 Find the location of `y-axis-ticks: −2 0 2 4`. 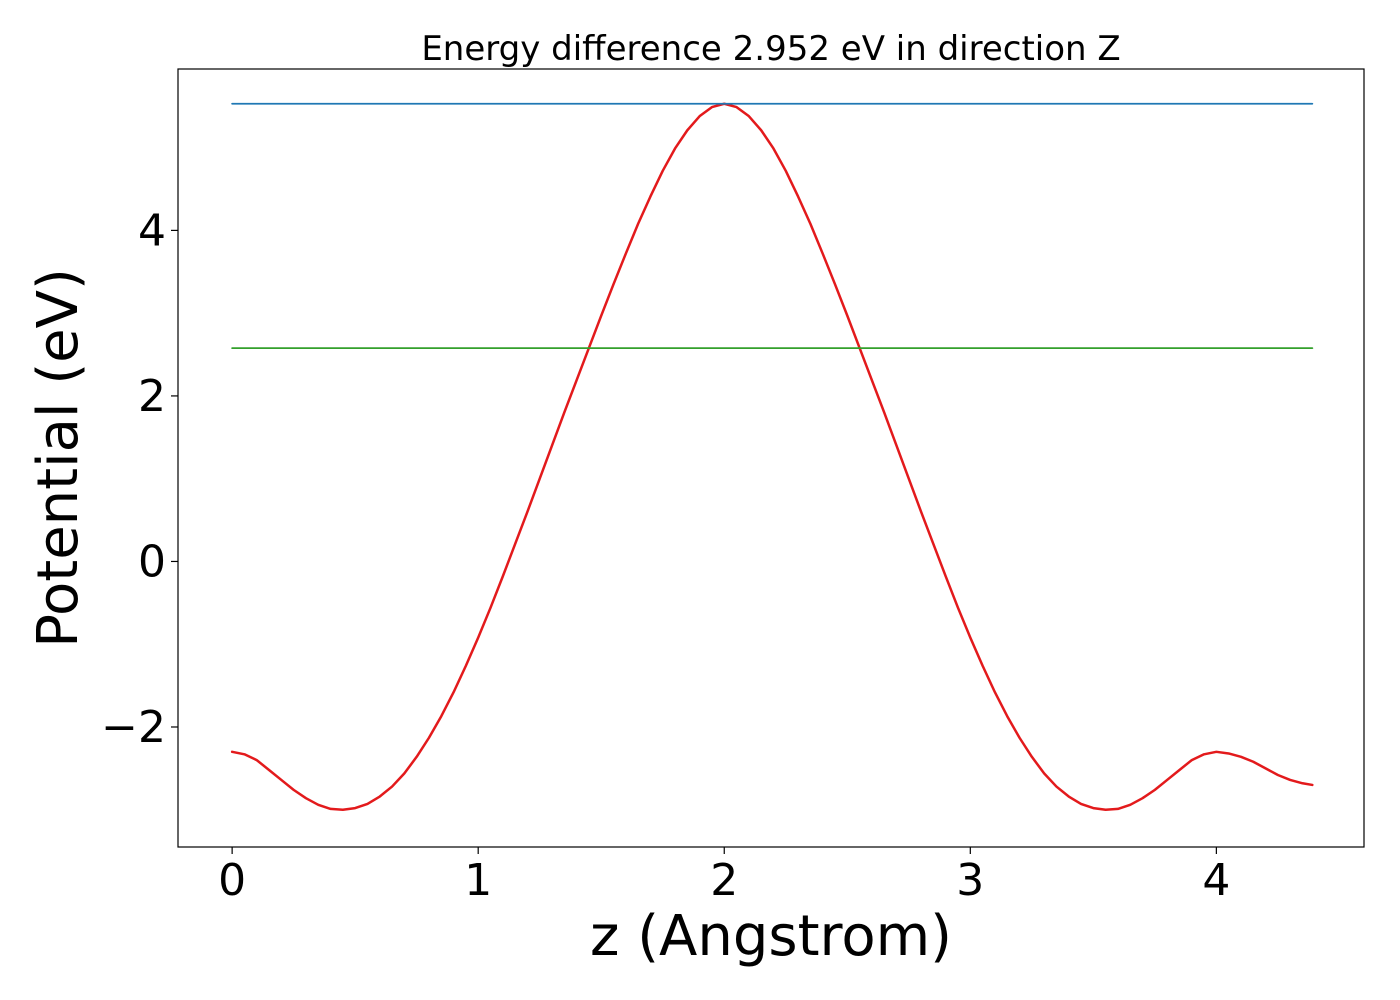

y-axis-ticks: −2 0 2 4 is located at coordinates (139, 479).